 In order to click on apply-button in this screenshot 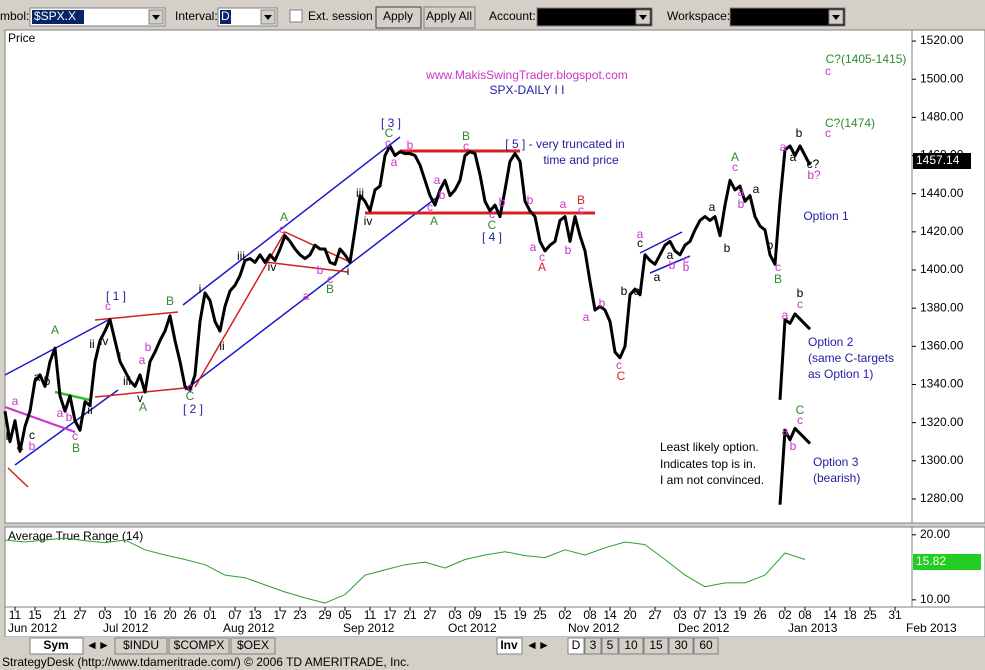, I will do `click(398, 17)`.